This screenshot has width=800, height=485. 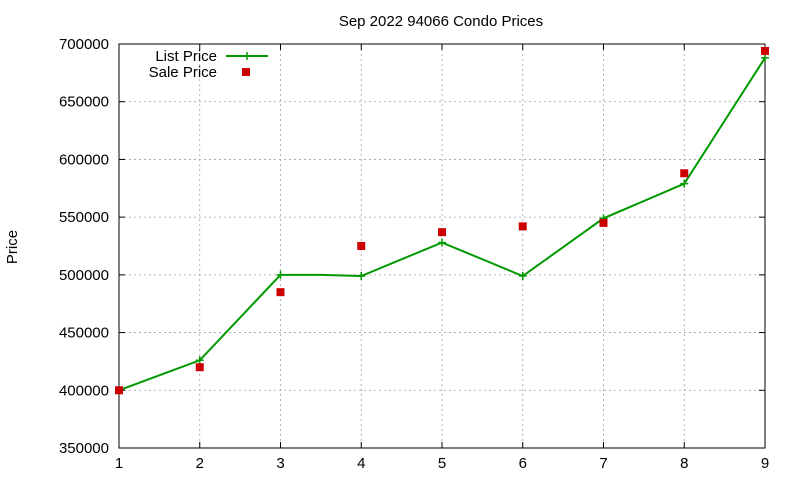 What do you see at coordinates (186, 56) in the screenshot?
I see `legend-label: List Price` at bounding box center [186, 56].